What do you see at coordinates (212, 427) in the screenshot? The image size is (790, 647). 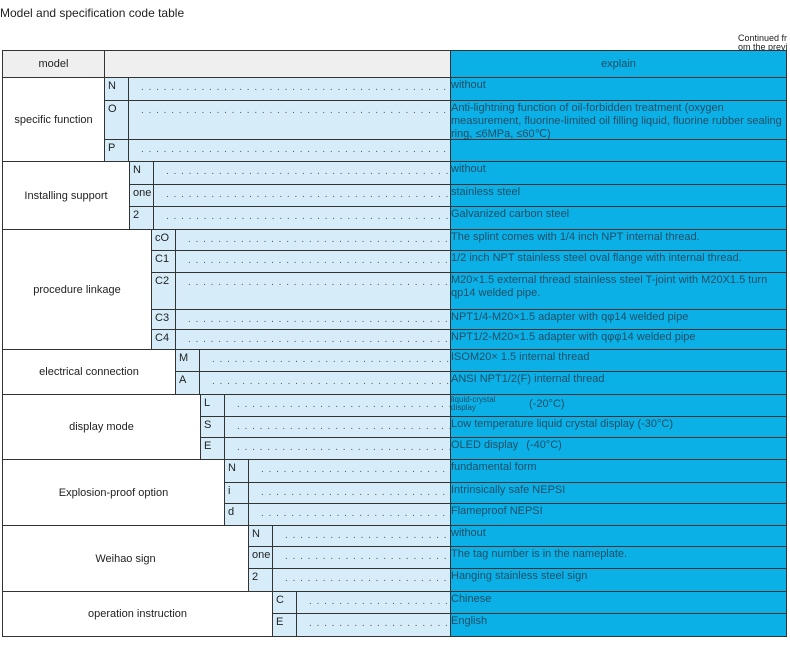 I see `code-cell: S` at bounding box center [212, 427].